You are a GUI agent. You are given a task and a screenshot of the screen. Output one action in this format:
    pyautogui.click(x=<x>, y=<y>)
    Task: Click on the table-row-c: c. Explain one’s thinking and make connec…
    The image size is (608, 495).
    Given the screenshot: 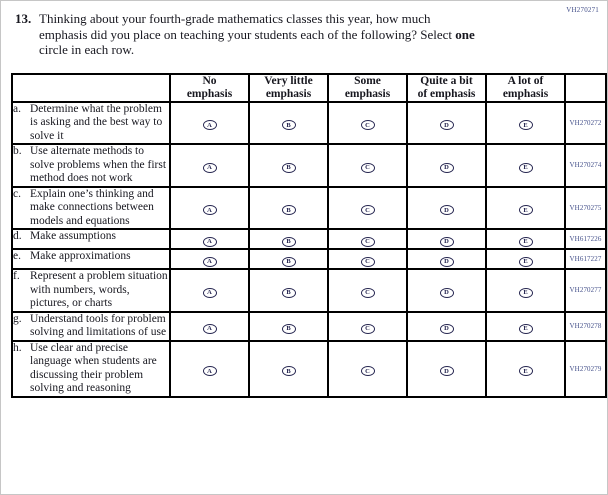 What is the action you would take?
    pyautogui.click(x=309, y=207)
    